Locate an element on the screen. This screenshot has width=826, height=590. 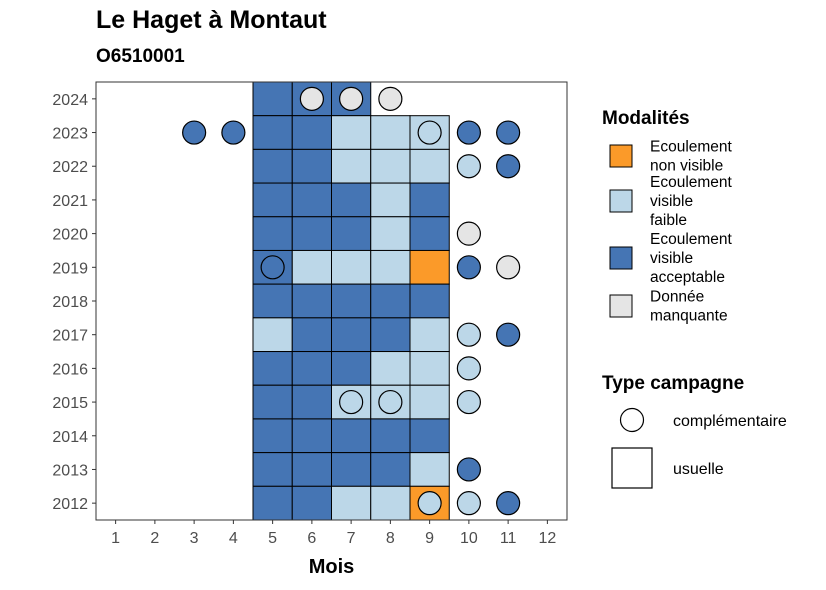
legend-label-vf: Ecoulement is located at coordinates (691, 182).